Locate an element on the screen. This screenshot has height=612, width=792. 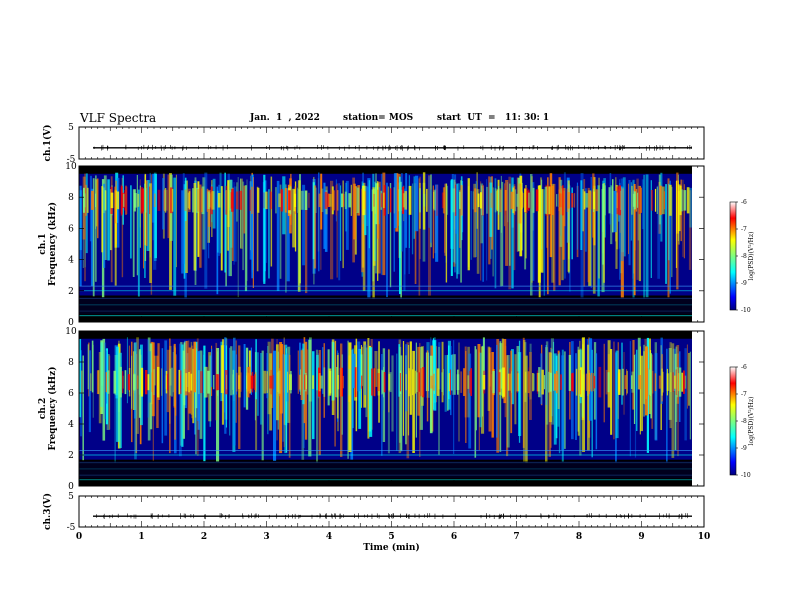
panel-4-ytick-label: -5 is located at coordinates (71, 528).